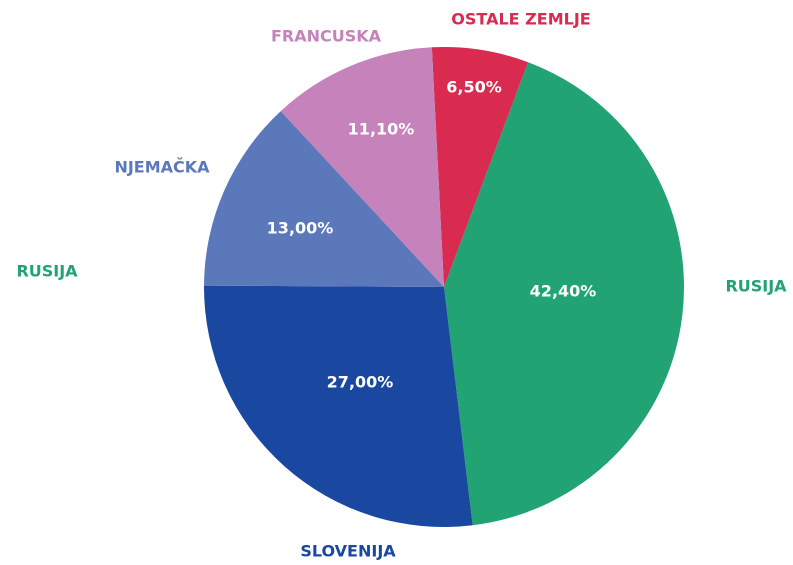 This screenshot has width=793, height=565. What do you see at coordinates (360, 382) in the screenshot?
I see `value-label: 27,00%` at bounding box center [360, 382].